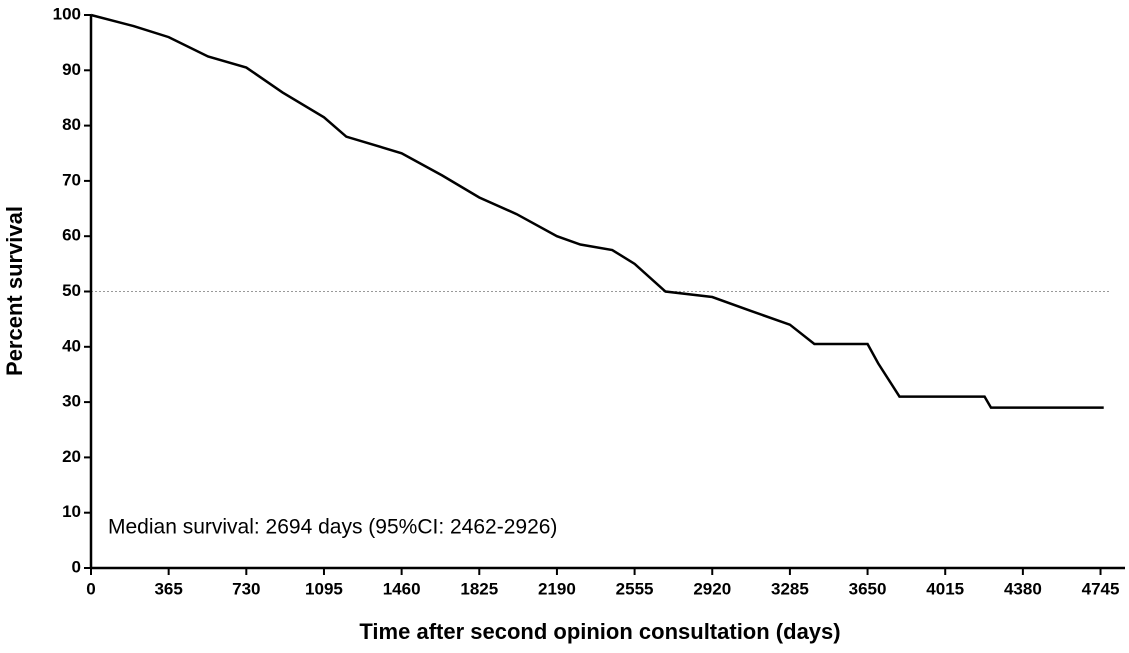  What do you see at coordinates (324, 588) in the screenshot?
I see `x-tick-label: 1095` at bounding box center [324, 588].